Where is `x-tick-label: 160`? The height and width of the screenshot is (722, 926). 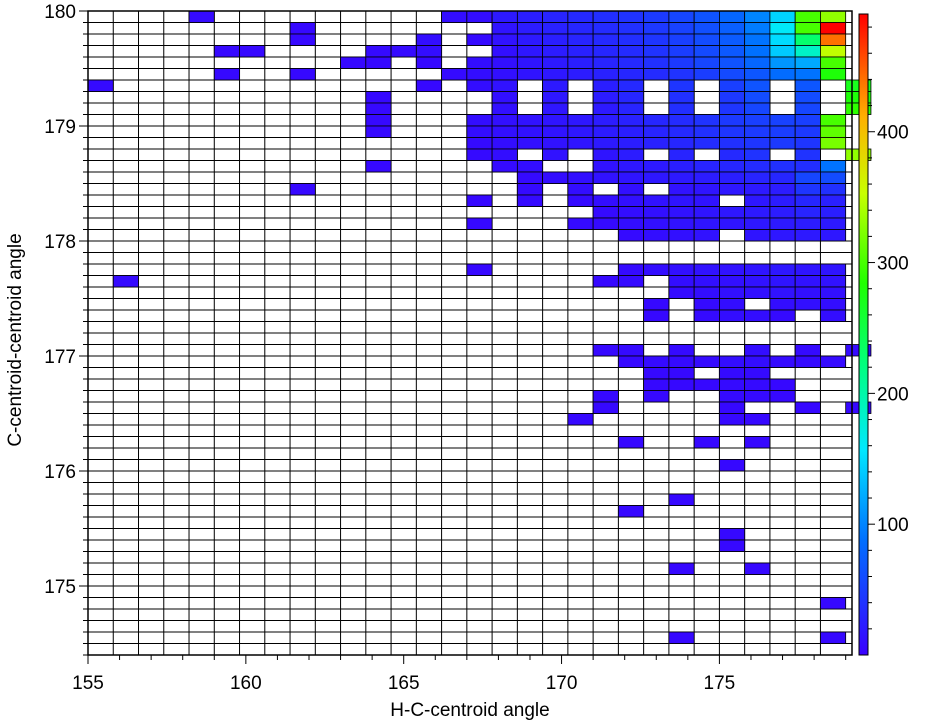 x-tick-label: 160 is located at coordinates (246, 683).